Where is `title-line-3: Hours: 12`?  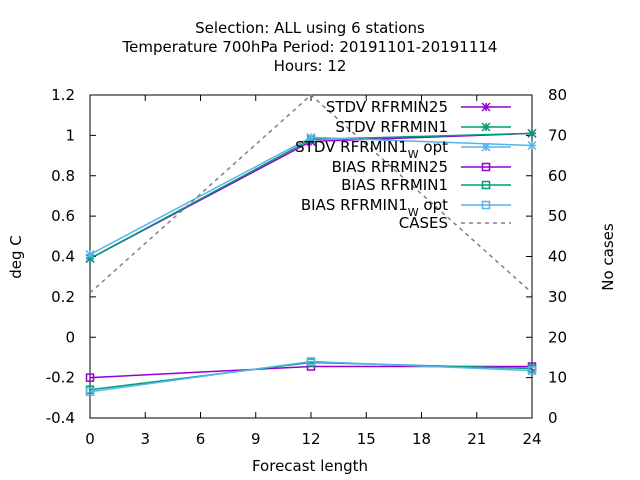 title-line-3: Hours: 12 is located at coordinates (310, 66).